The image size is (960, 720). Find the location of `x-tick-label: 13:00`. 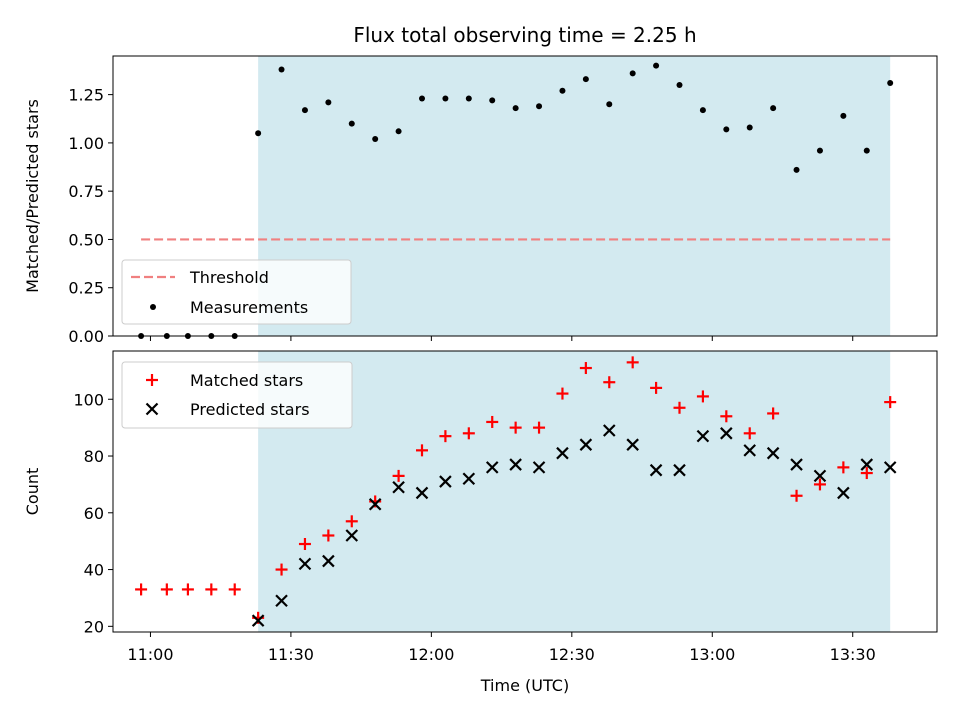

x-tick-label: 13:00 is located at coordinates (712, 654).